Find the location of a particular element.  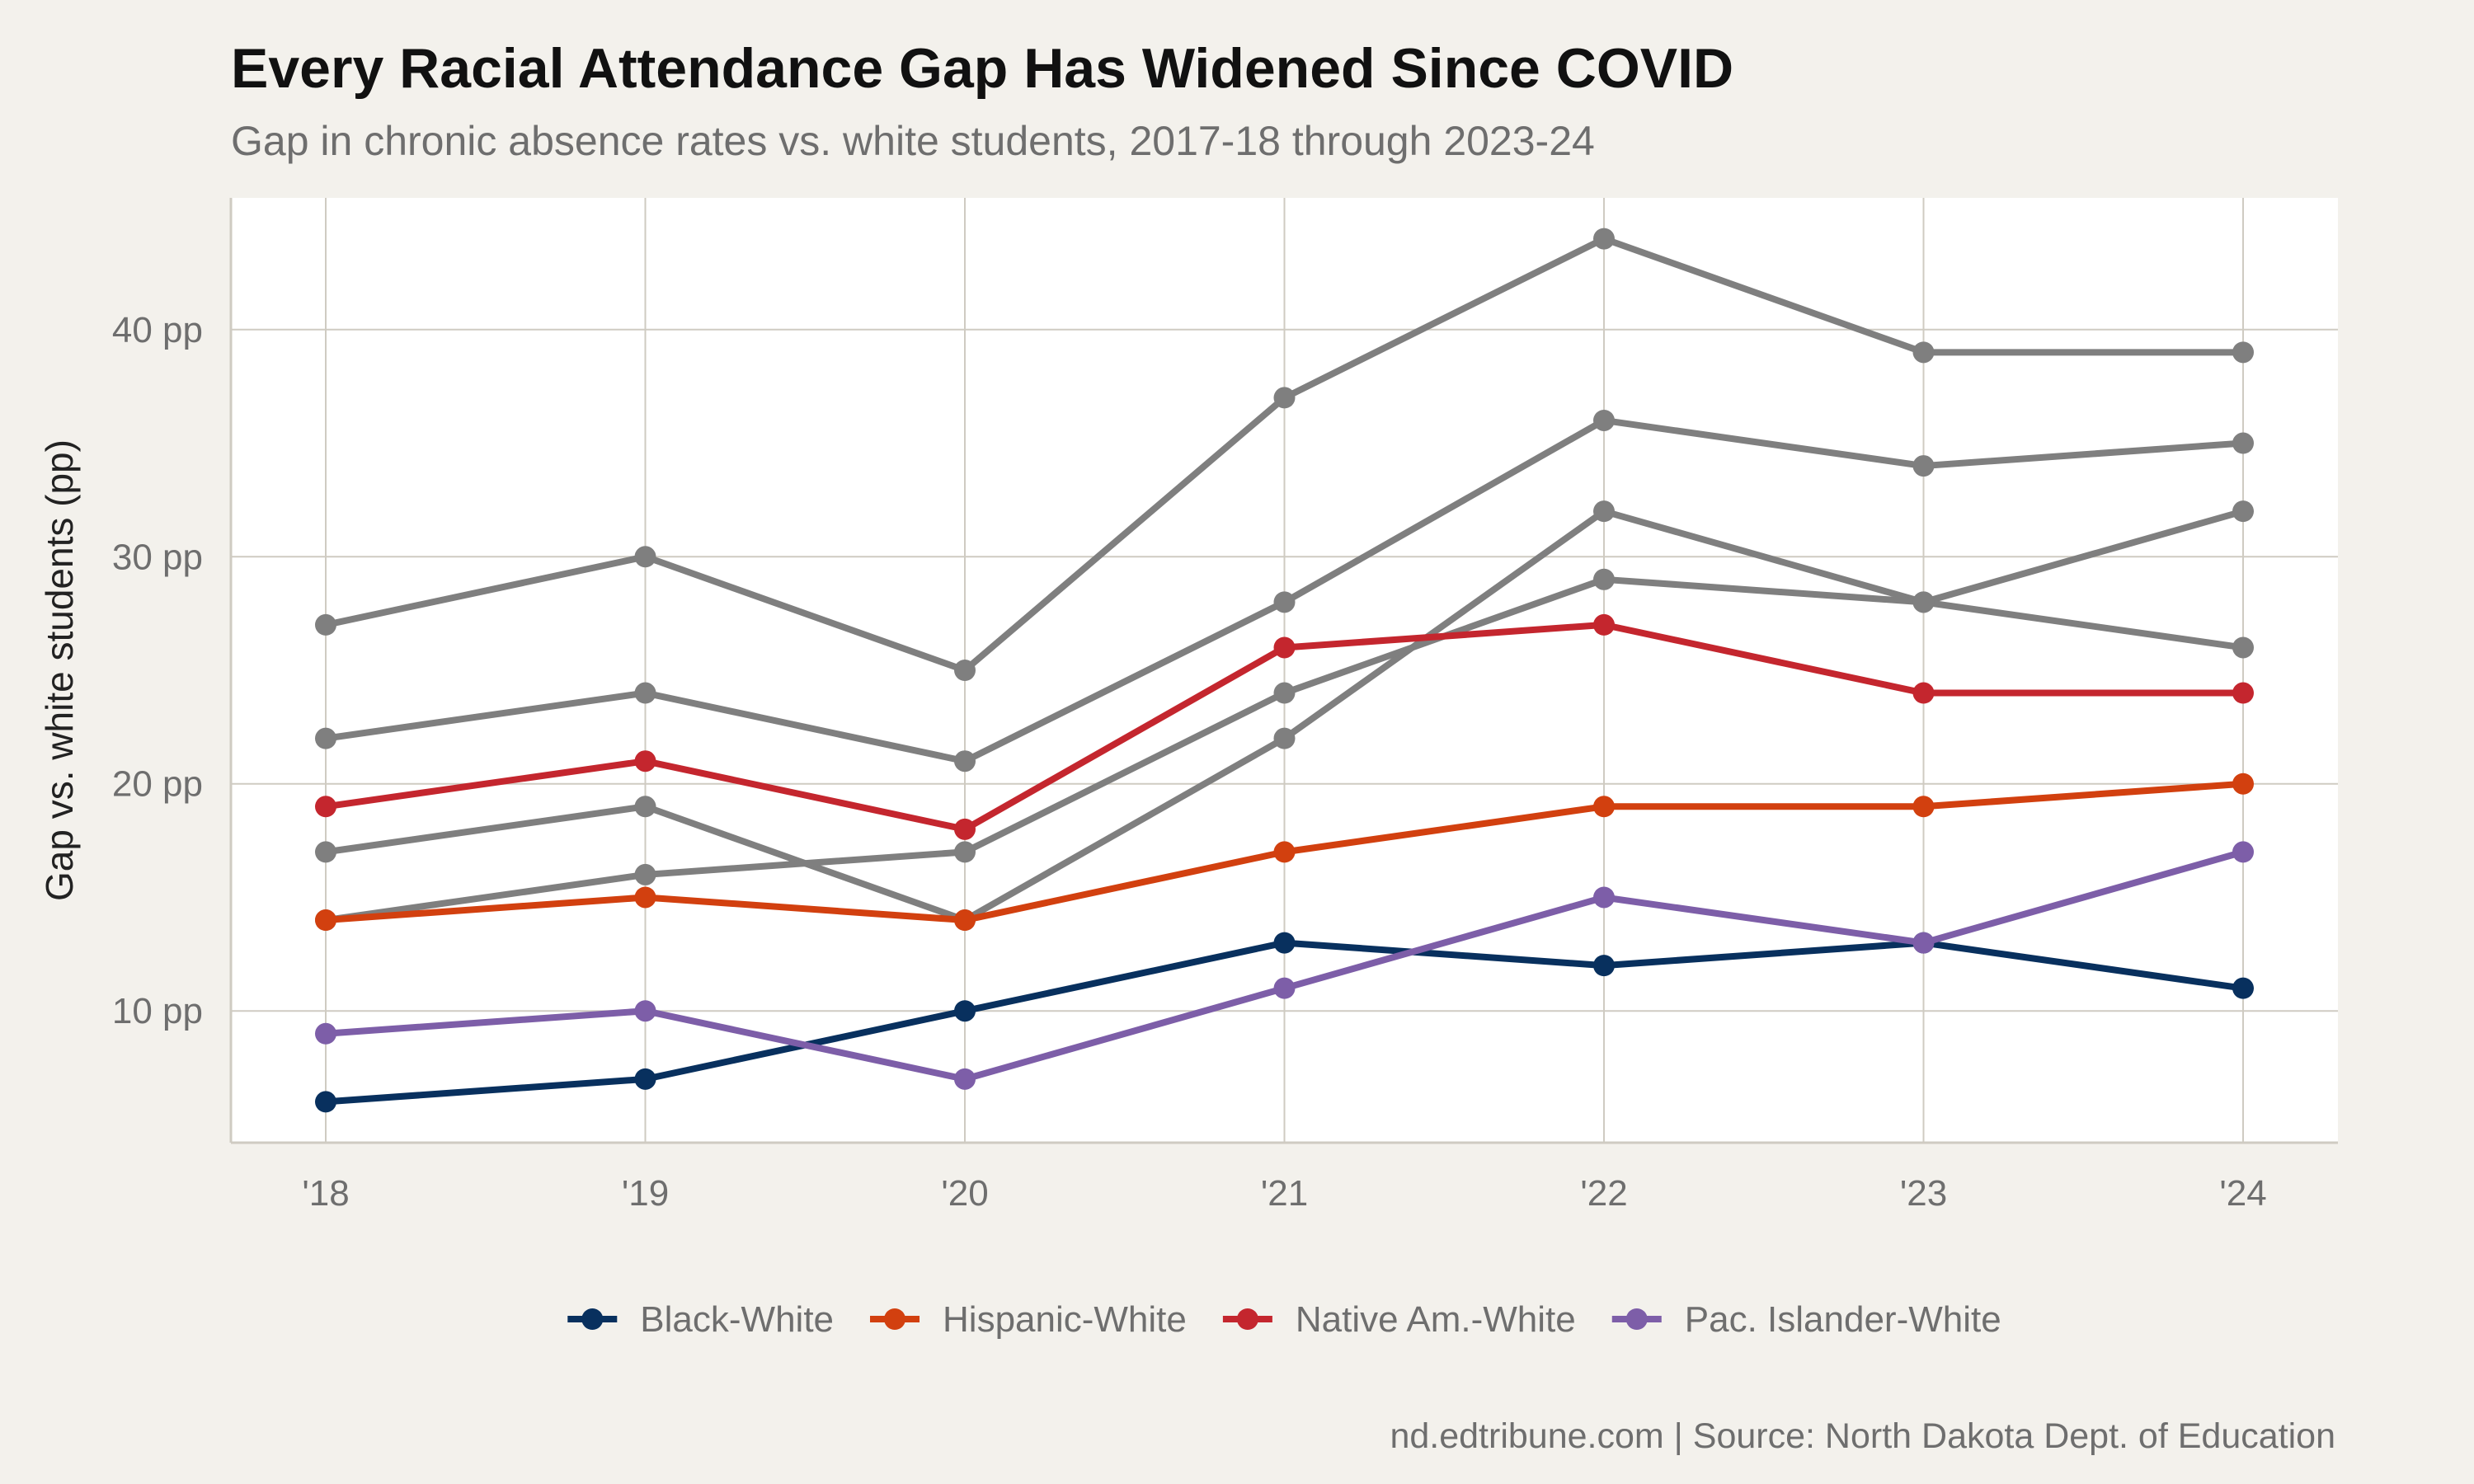

legend-item: Native Am.-White is located at coordinates (1399, 1319).